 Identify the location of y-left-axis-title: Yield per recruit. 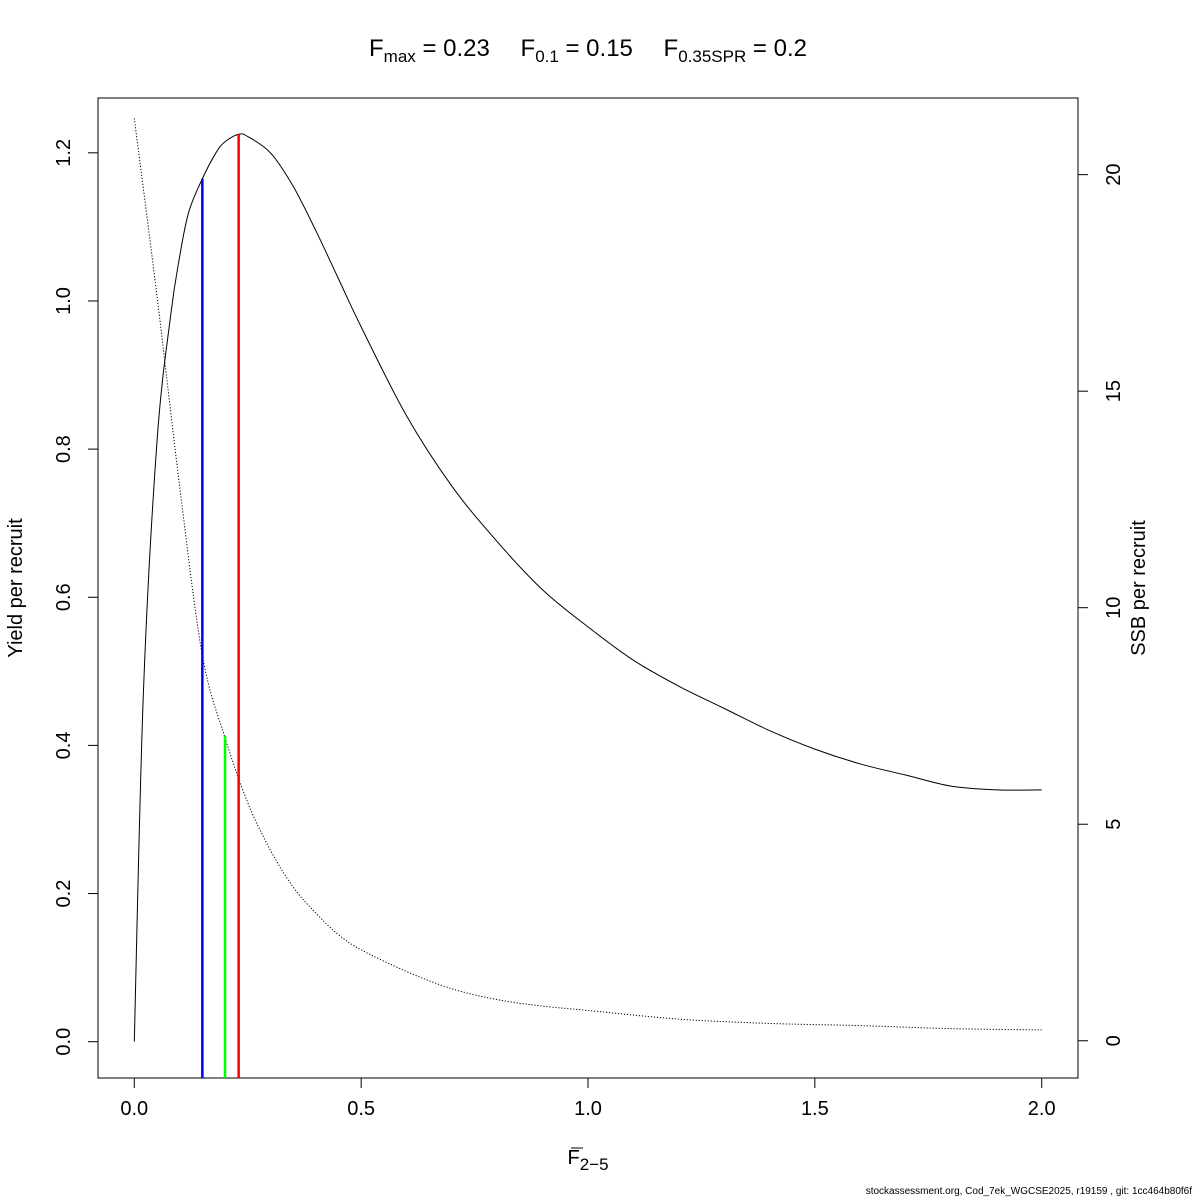
(16, 588).